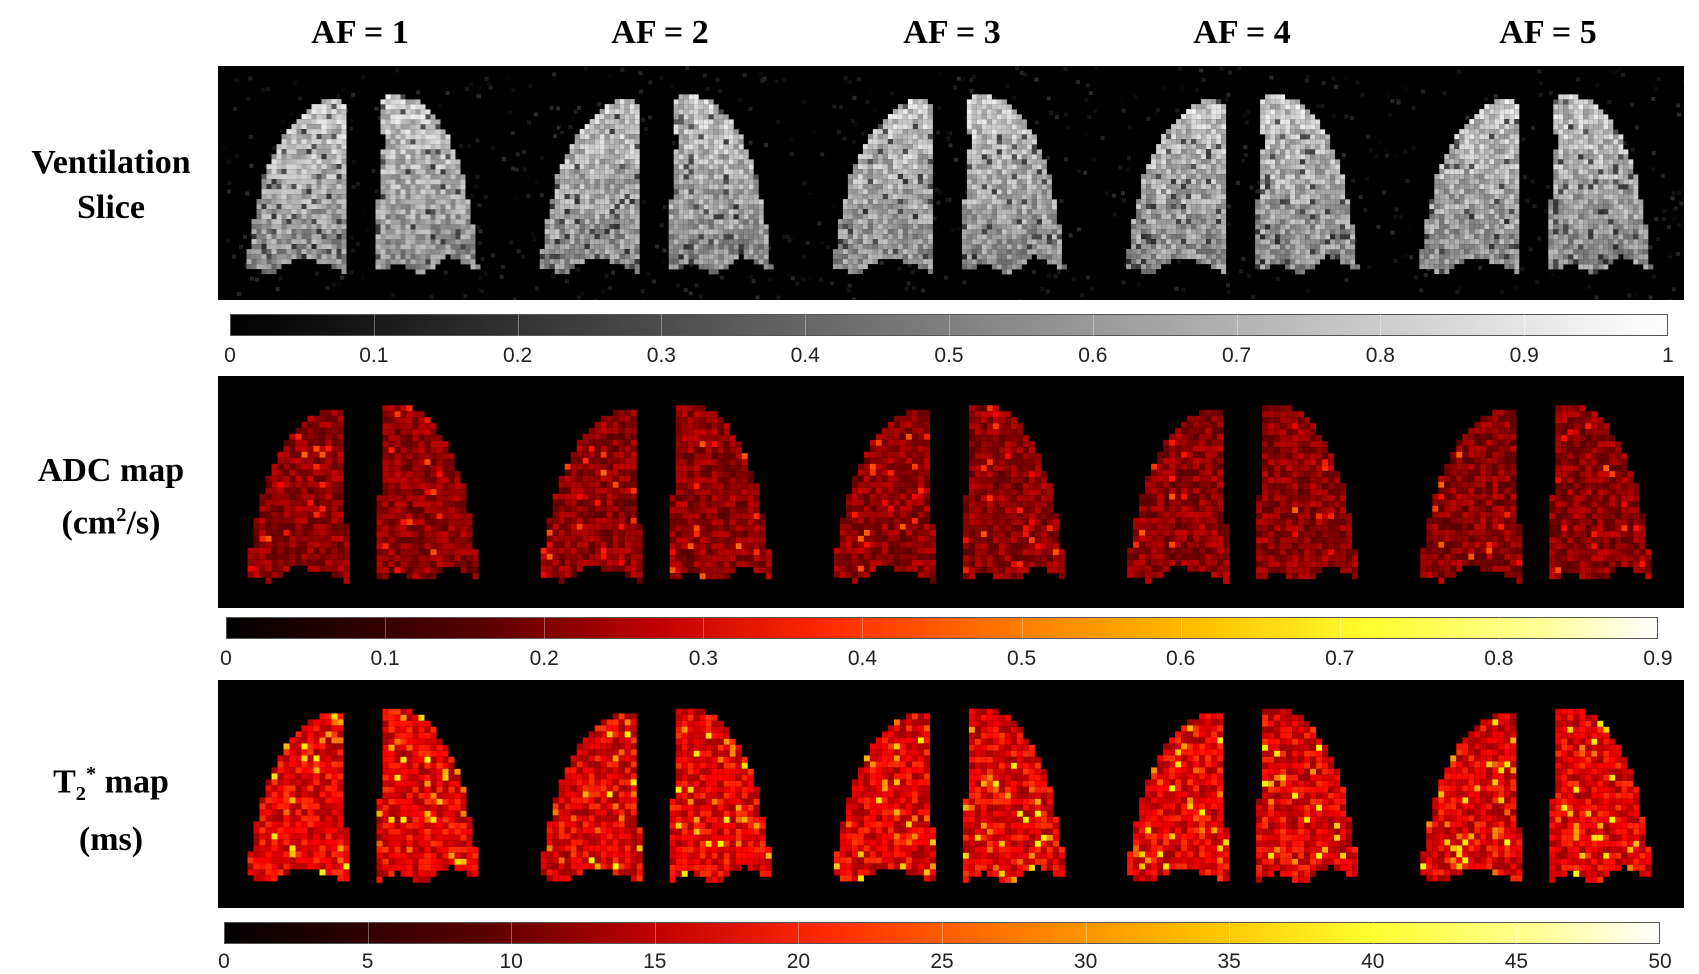  Describe the element at coordinates (230, 356) in the screenshot. I see `ventilation-colorbar-ticklabel: 0` at that location.